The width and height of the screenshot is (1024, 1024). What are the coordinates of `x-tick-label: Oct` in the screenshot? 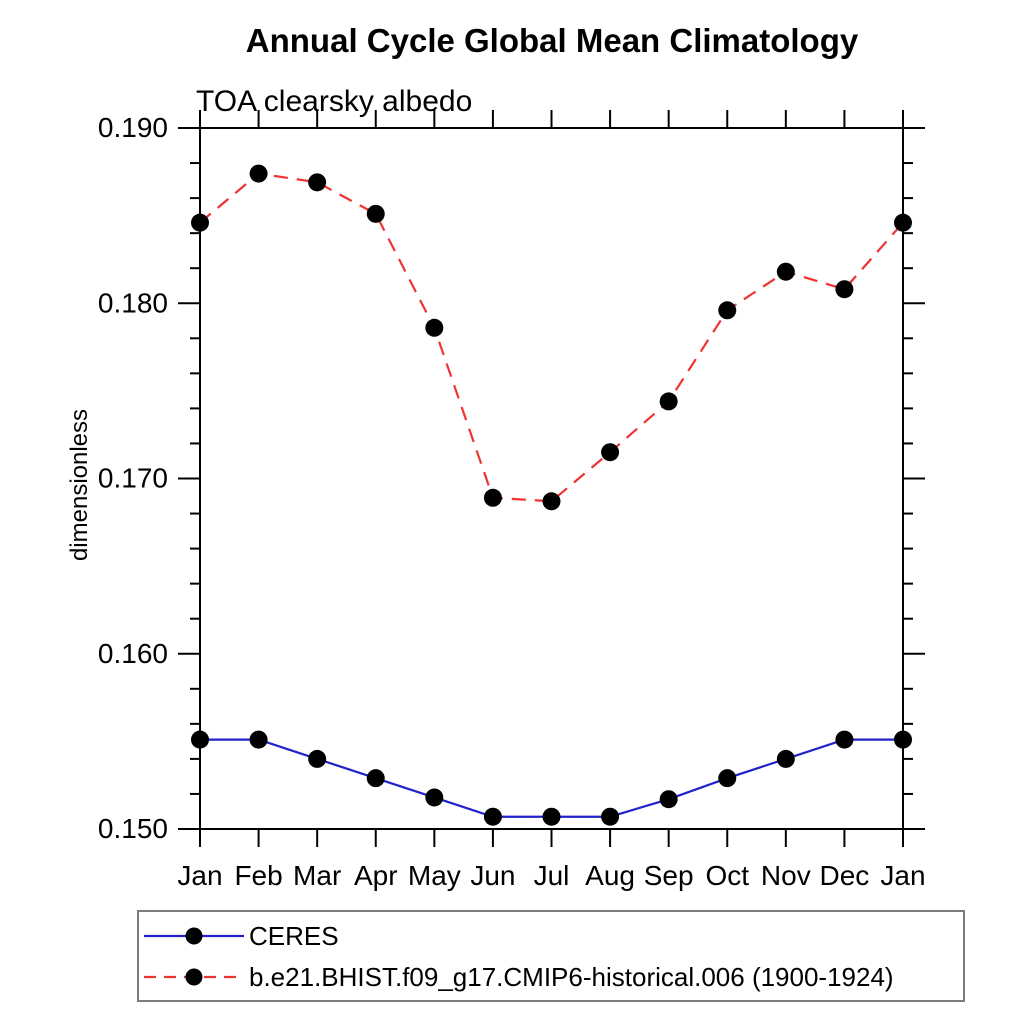 It's located at (727, 875).